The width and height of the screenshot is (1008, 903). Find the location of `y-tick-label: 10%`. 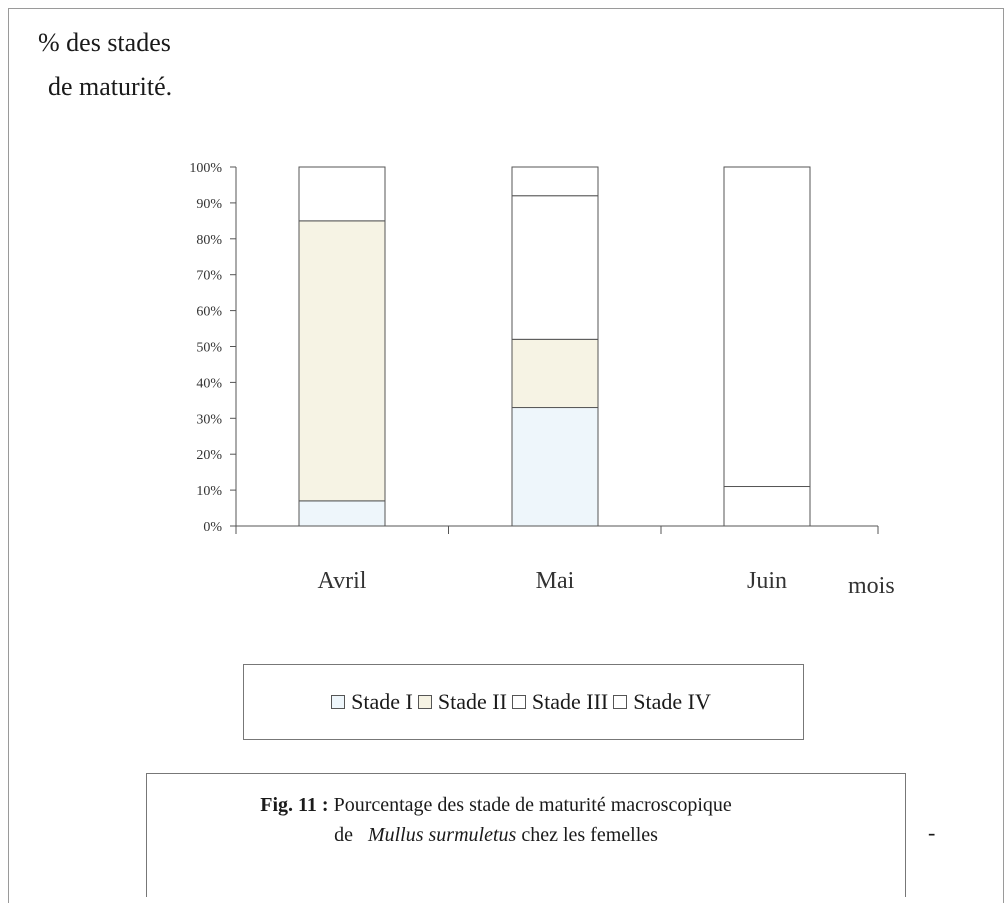

y-tick-label: 10% is located at coordinates (209, 491).